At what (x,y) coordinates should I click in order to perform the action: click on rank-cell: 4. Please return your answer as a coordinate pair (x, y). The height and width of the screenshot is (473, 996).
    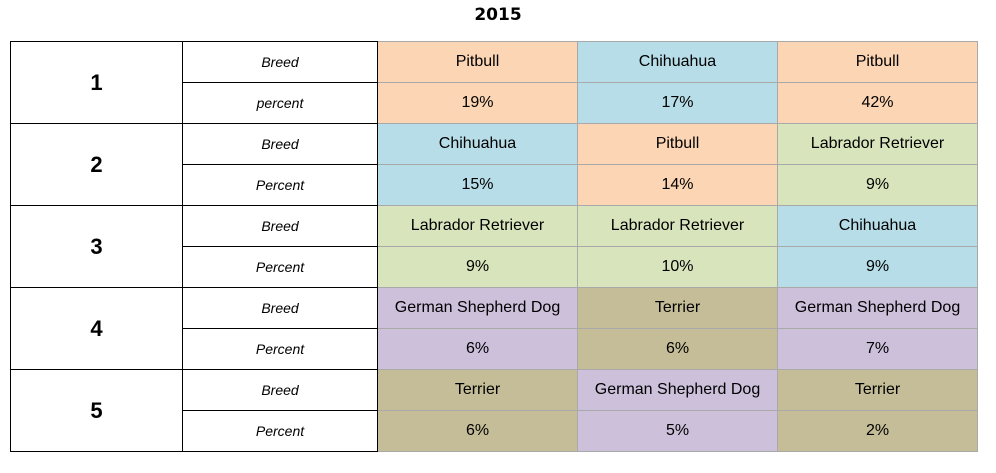
    Looking at the image, I should click on (96, 328).